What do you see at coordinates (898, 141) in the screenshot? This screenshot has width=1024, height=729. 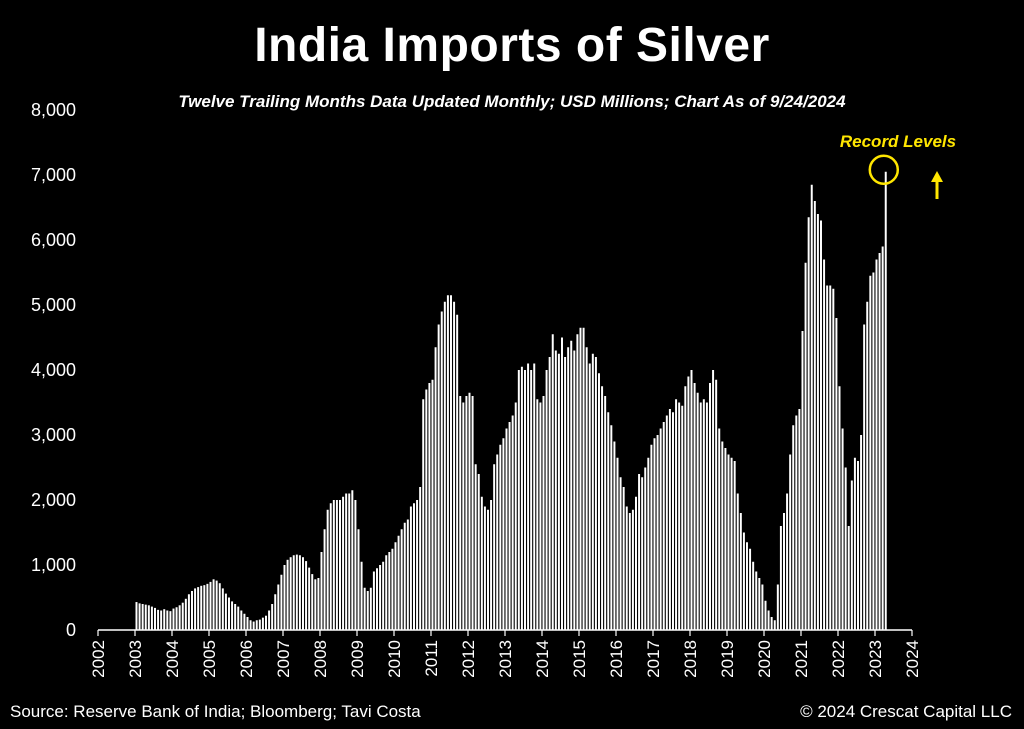 I see `record-levels-label: Record Levels` at bounding box center [898, 141].